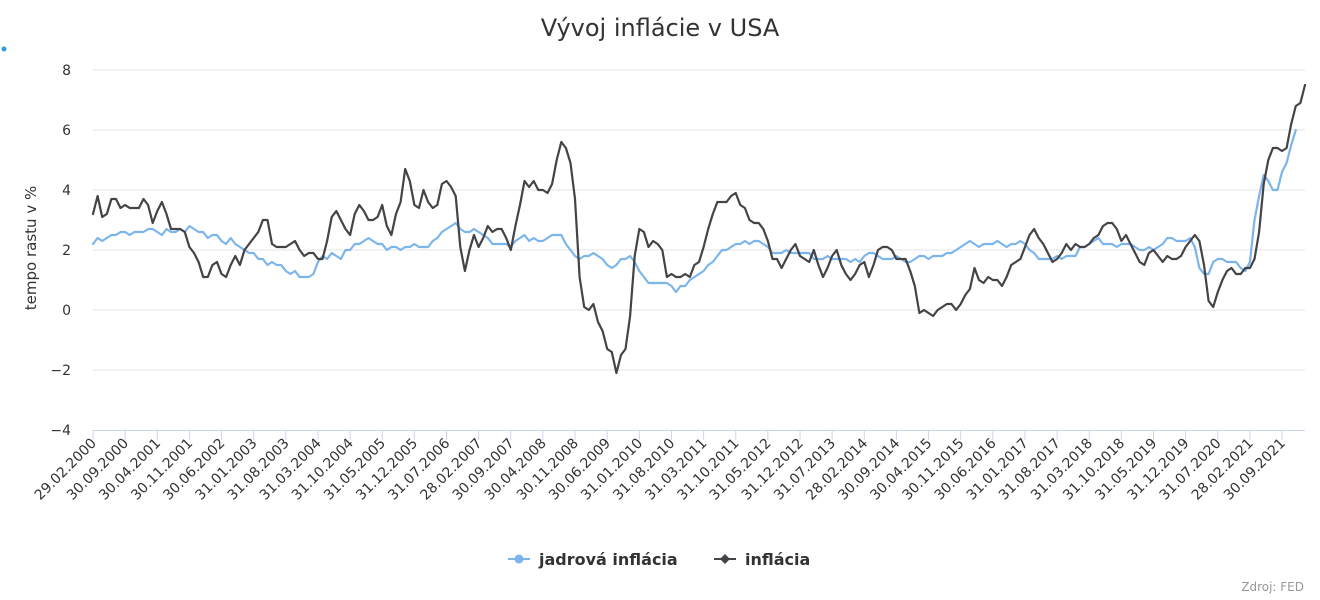 This screenshot has height=600, width=1320. Describe the element at coordinates (66, 71) in the screenshot. I see `y-tick-label: 8` at that location.